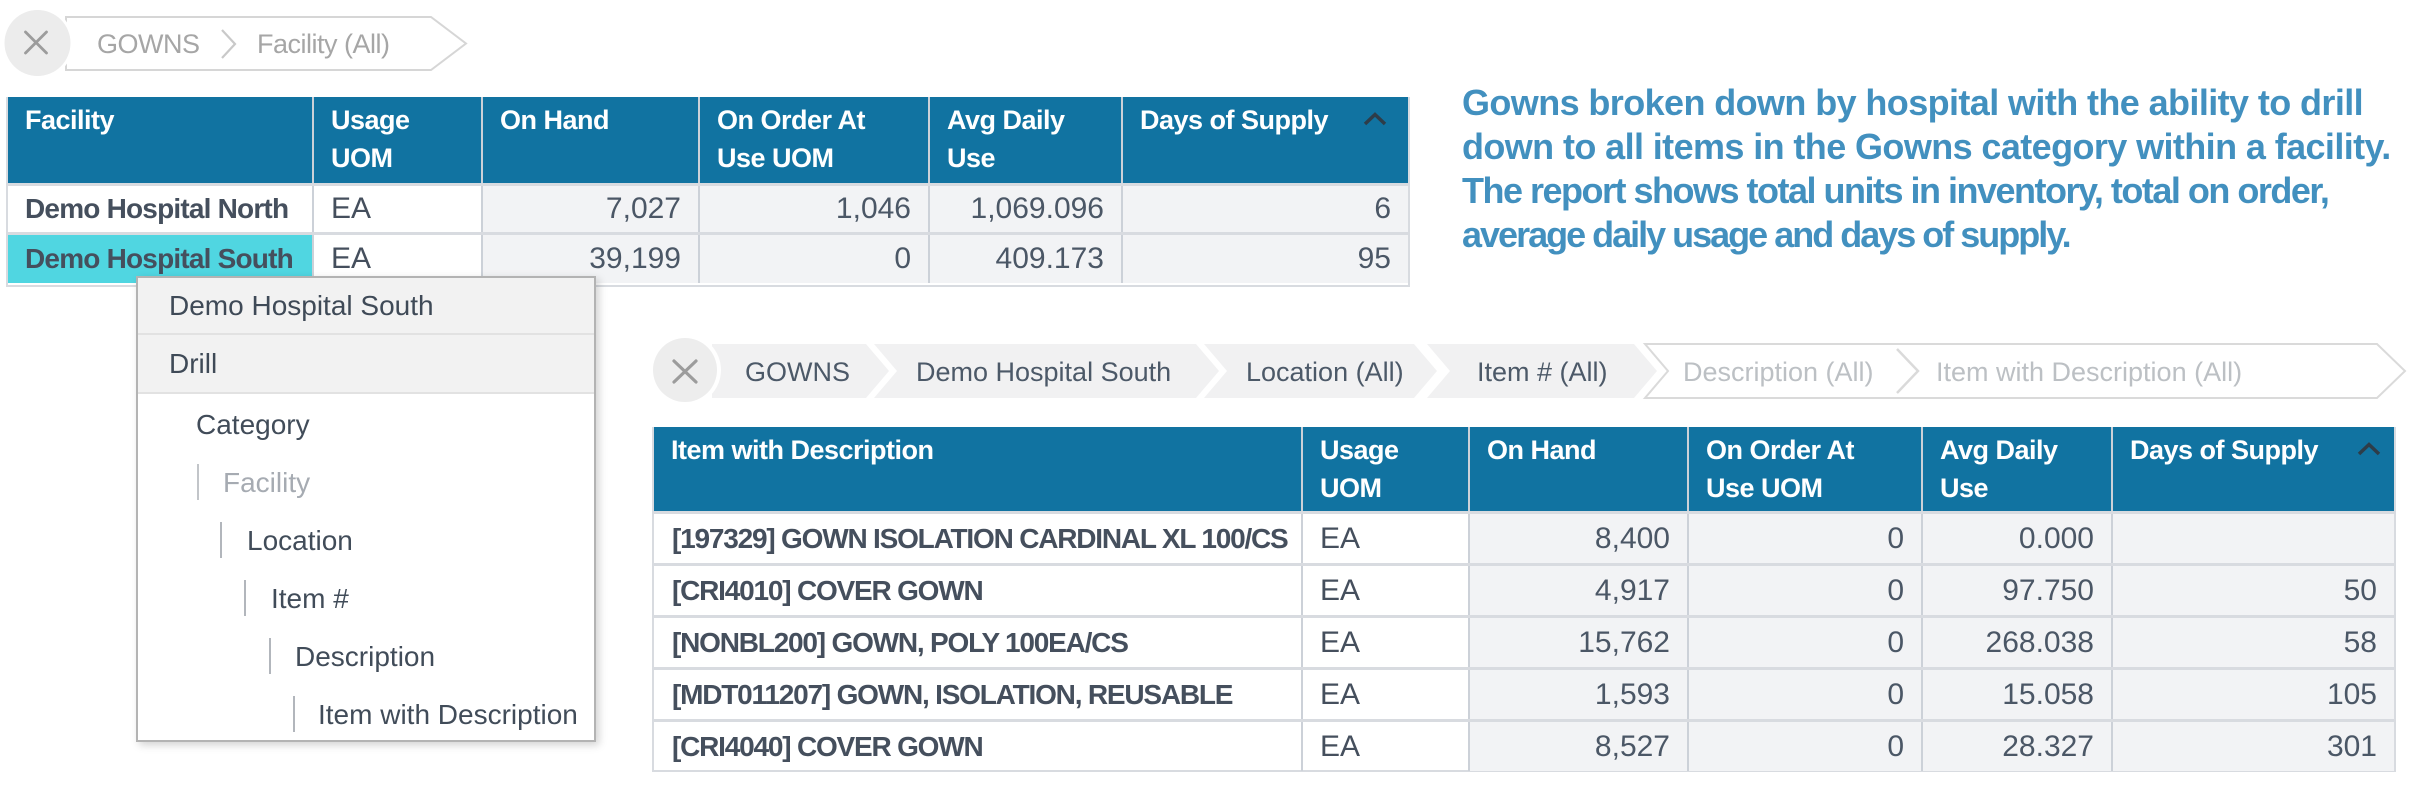  I want to click on svg-text: Demo Hospital South, so click(1043, 372).